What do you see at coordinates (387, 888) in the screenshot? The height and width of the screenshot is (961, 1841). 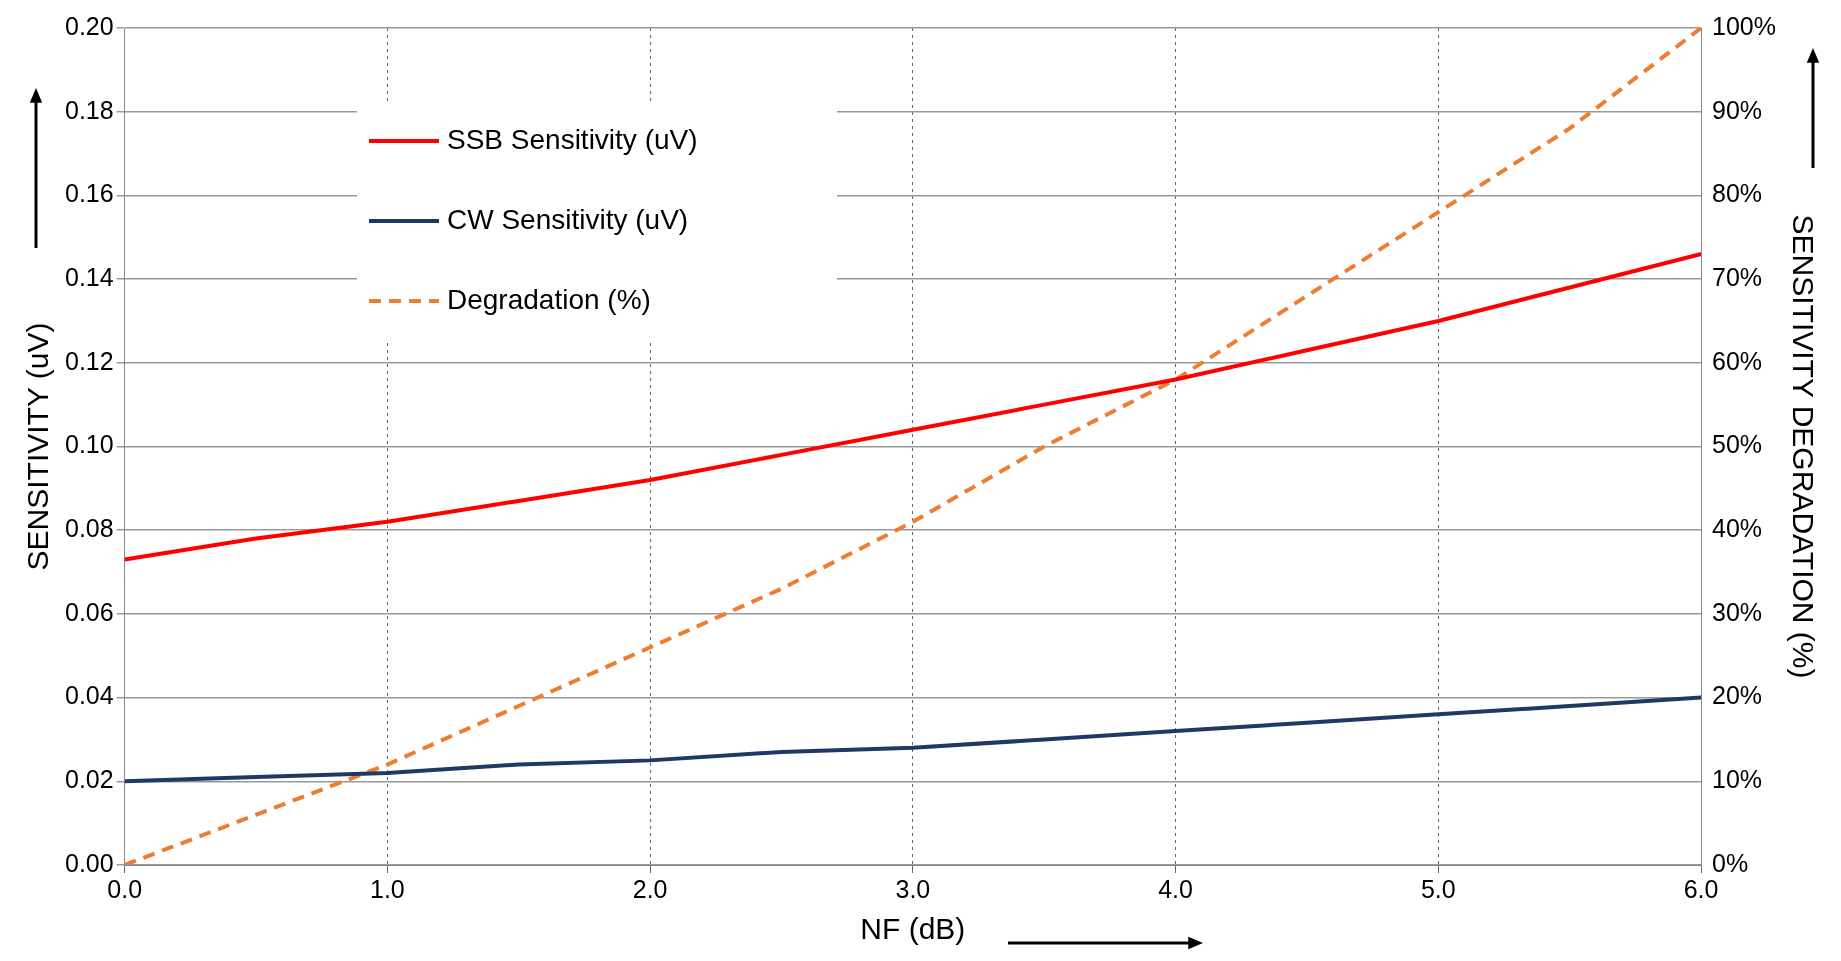 I see `x-tick-label: 1.0` at bounding box center [387, 888].